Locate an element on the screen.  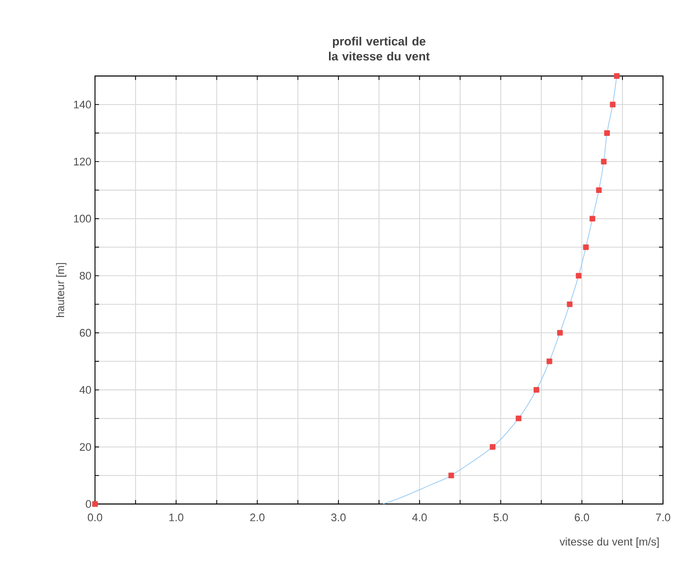
chart-title: profil vertical de la vitesse du vent is located at coordinates (379, 48).